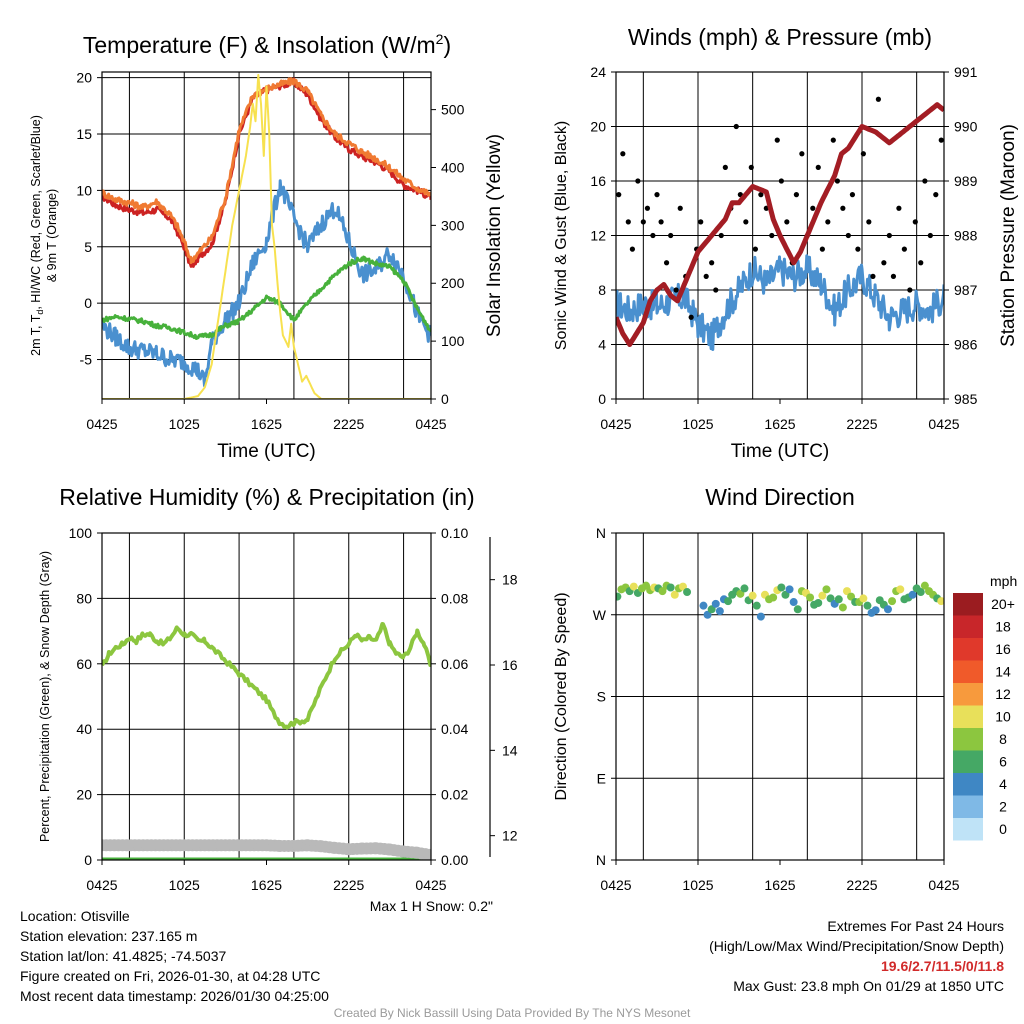 The height and width of the screenshot is (1024, 1024). Describe the element at coordinates (601, 533) in the screenshot. I see `ytick-label-left: N` at that location.